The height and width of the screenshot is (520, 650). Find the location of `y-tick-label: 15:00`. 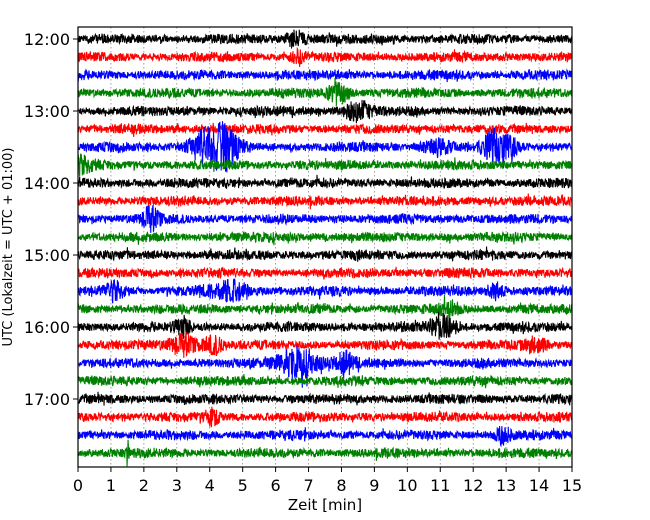

y-tick-label: 15:00 is located at coordinates (47, 255).